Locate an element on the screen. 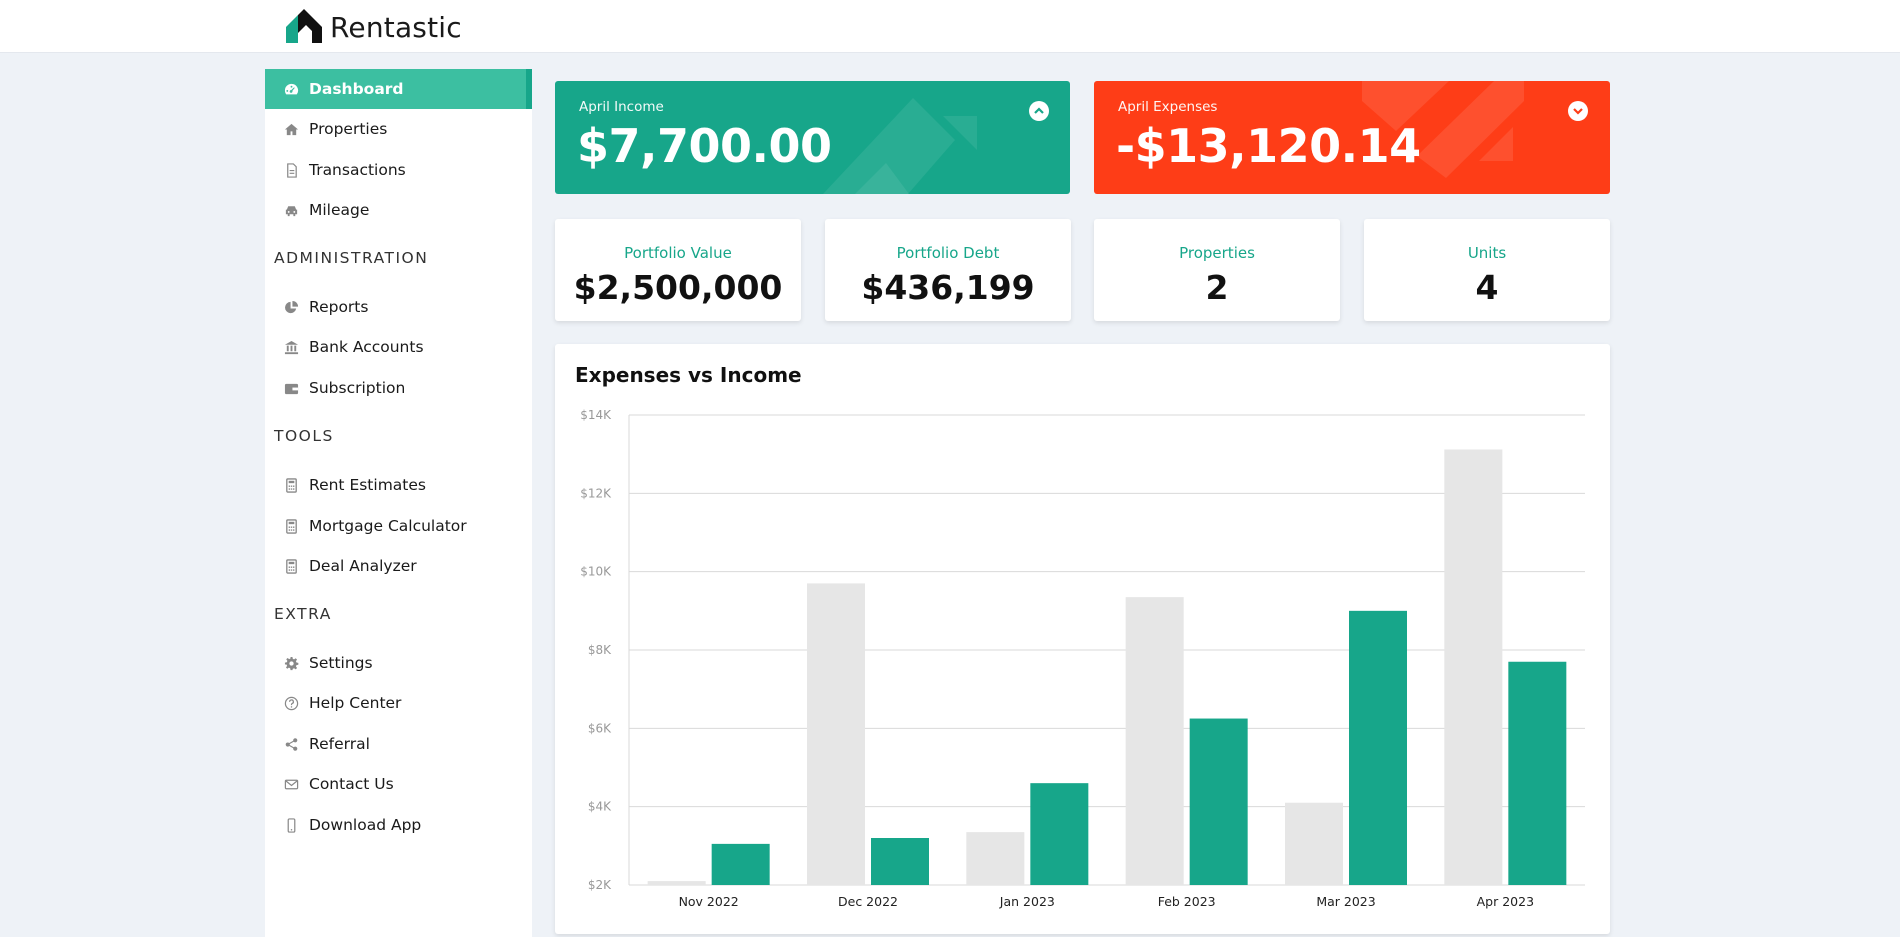 The image size is (1900, 937). sidebar-item-bank-accounts: Bank Accounts is located at coordinates (398, 347).